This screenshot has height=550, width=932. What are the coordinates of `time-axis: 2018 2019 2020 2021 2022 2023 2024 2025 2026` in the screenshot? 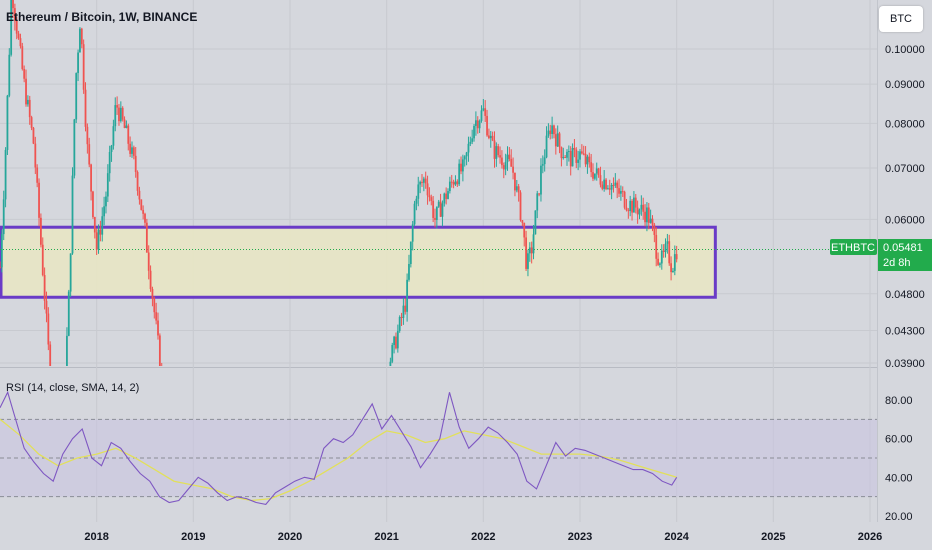 It's located at (483, 537).